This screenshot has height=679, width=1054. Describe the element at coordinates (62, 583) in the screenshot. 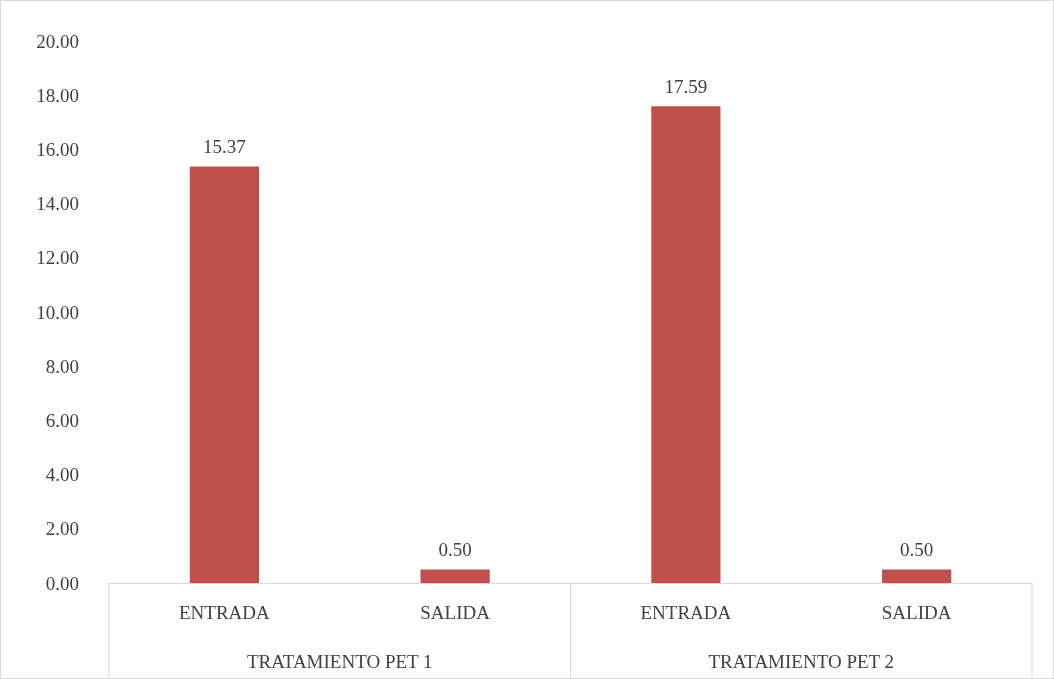

I see `y-tick-label: 0.00` at that location.